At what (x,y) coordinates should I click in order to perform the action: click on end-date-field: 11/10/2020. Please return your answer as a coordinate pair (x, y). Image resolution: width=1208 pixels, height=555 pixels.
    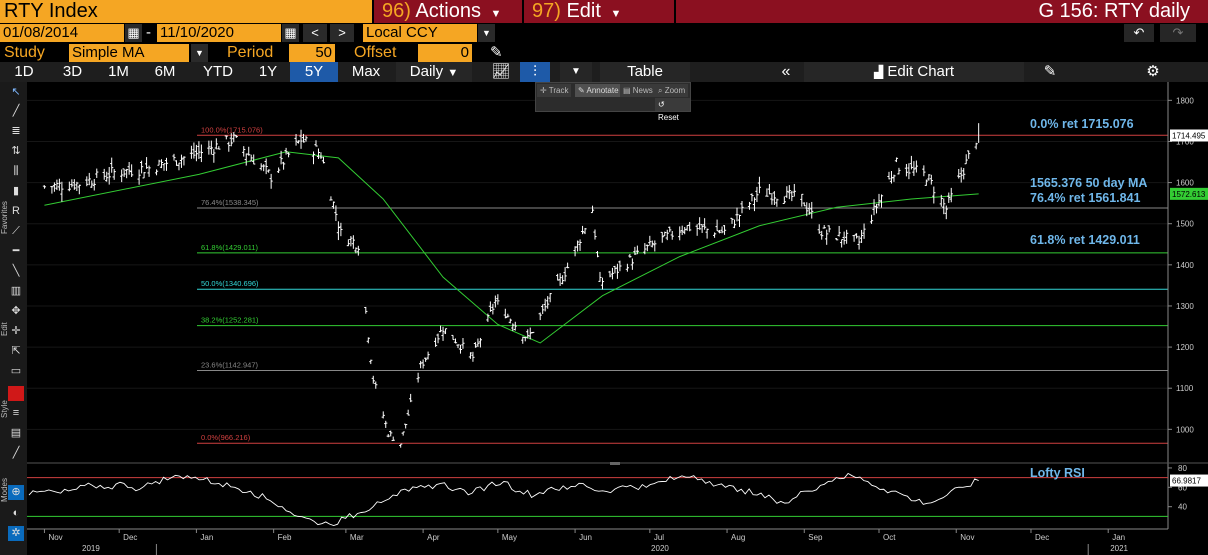
    Looking at the image, I should click on (219, 33).